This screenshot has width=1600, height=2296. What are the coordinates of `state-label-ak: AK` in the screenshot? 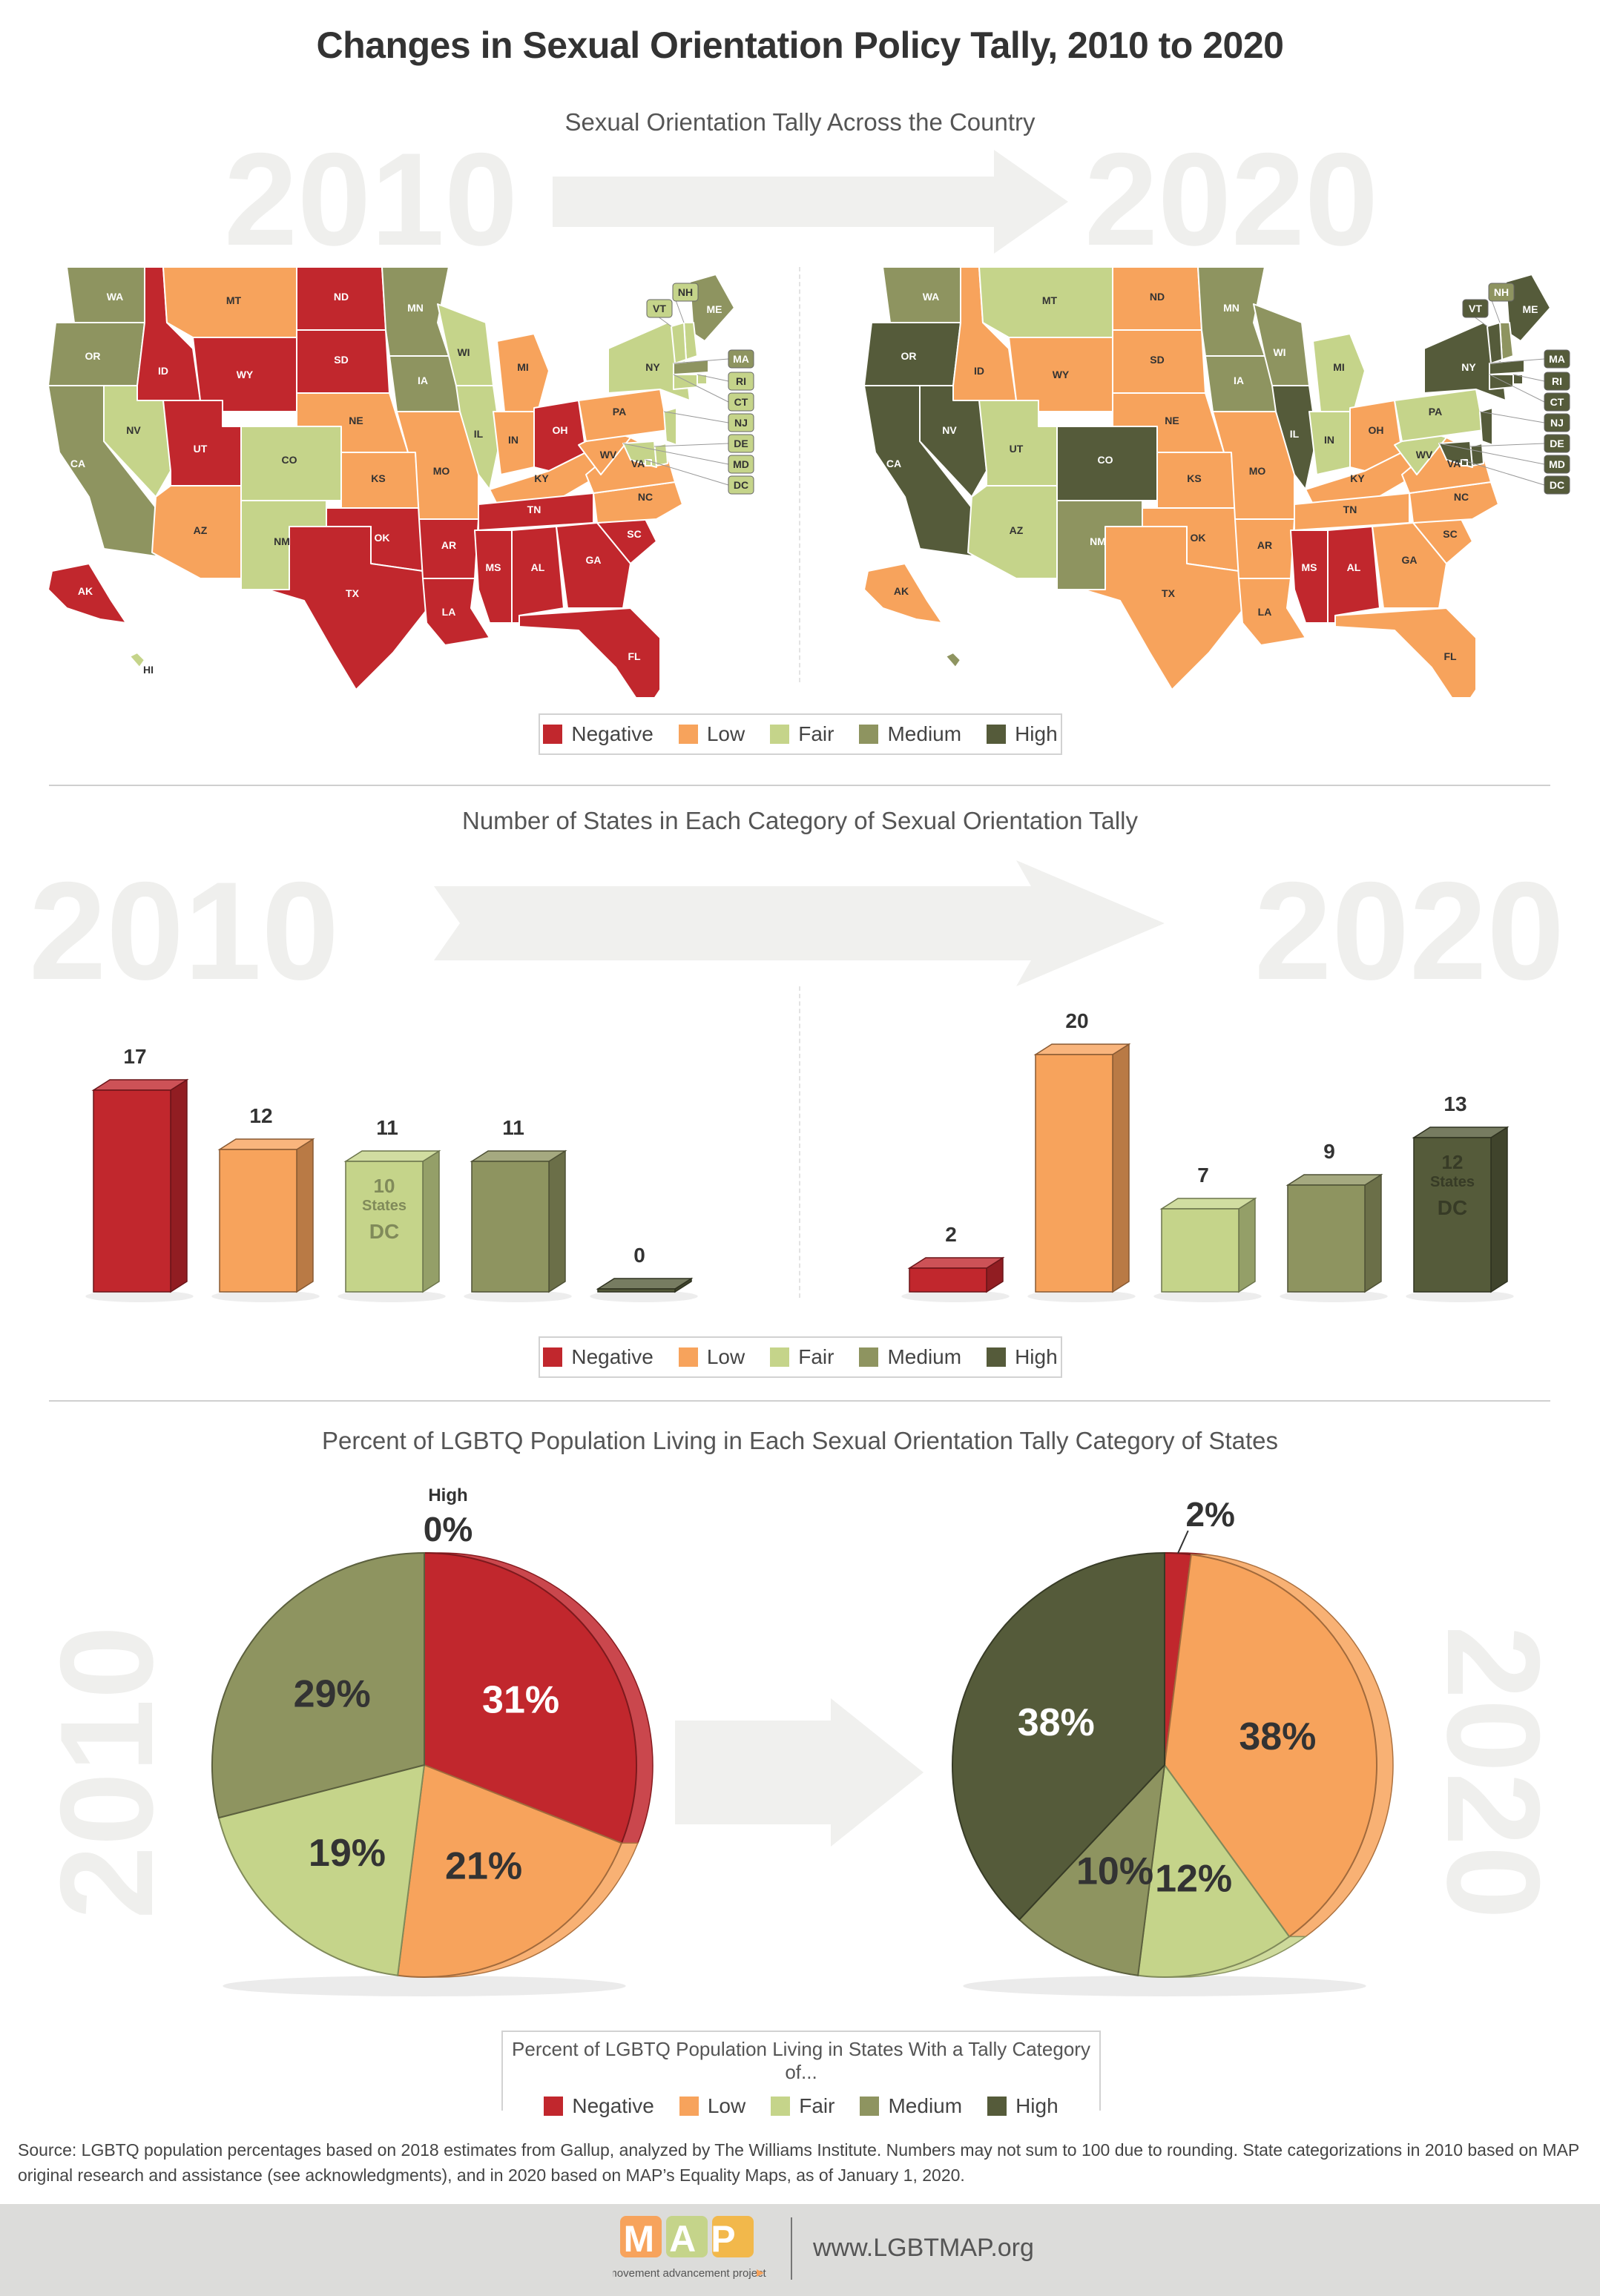 It's located at (901, 591).